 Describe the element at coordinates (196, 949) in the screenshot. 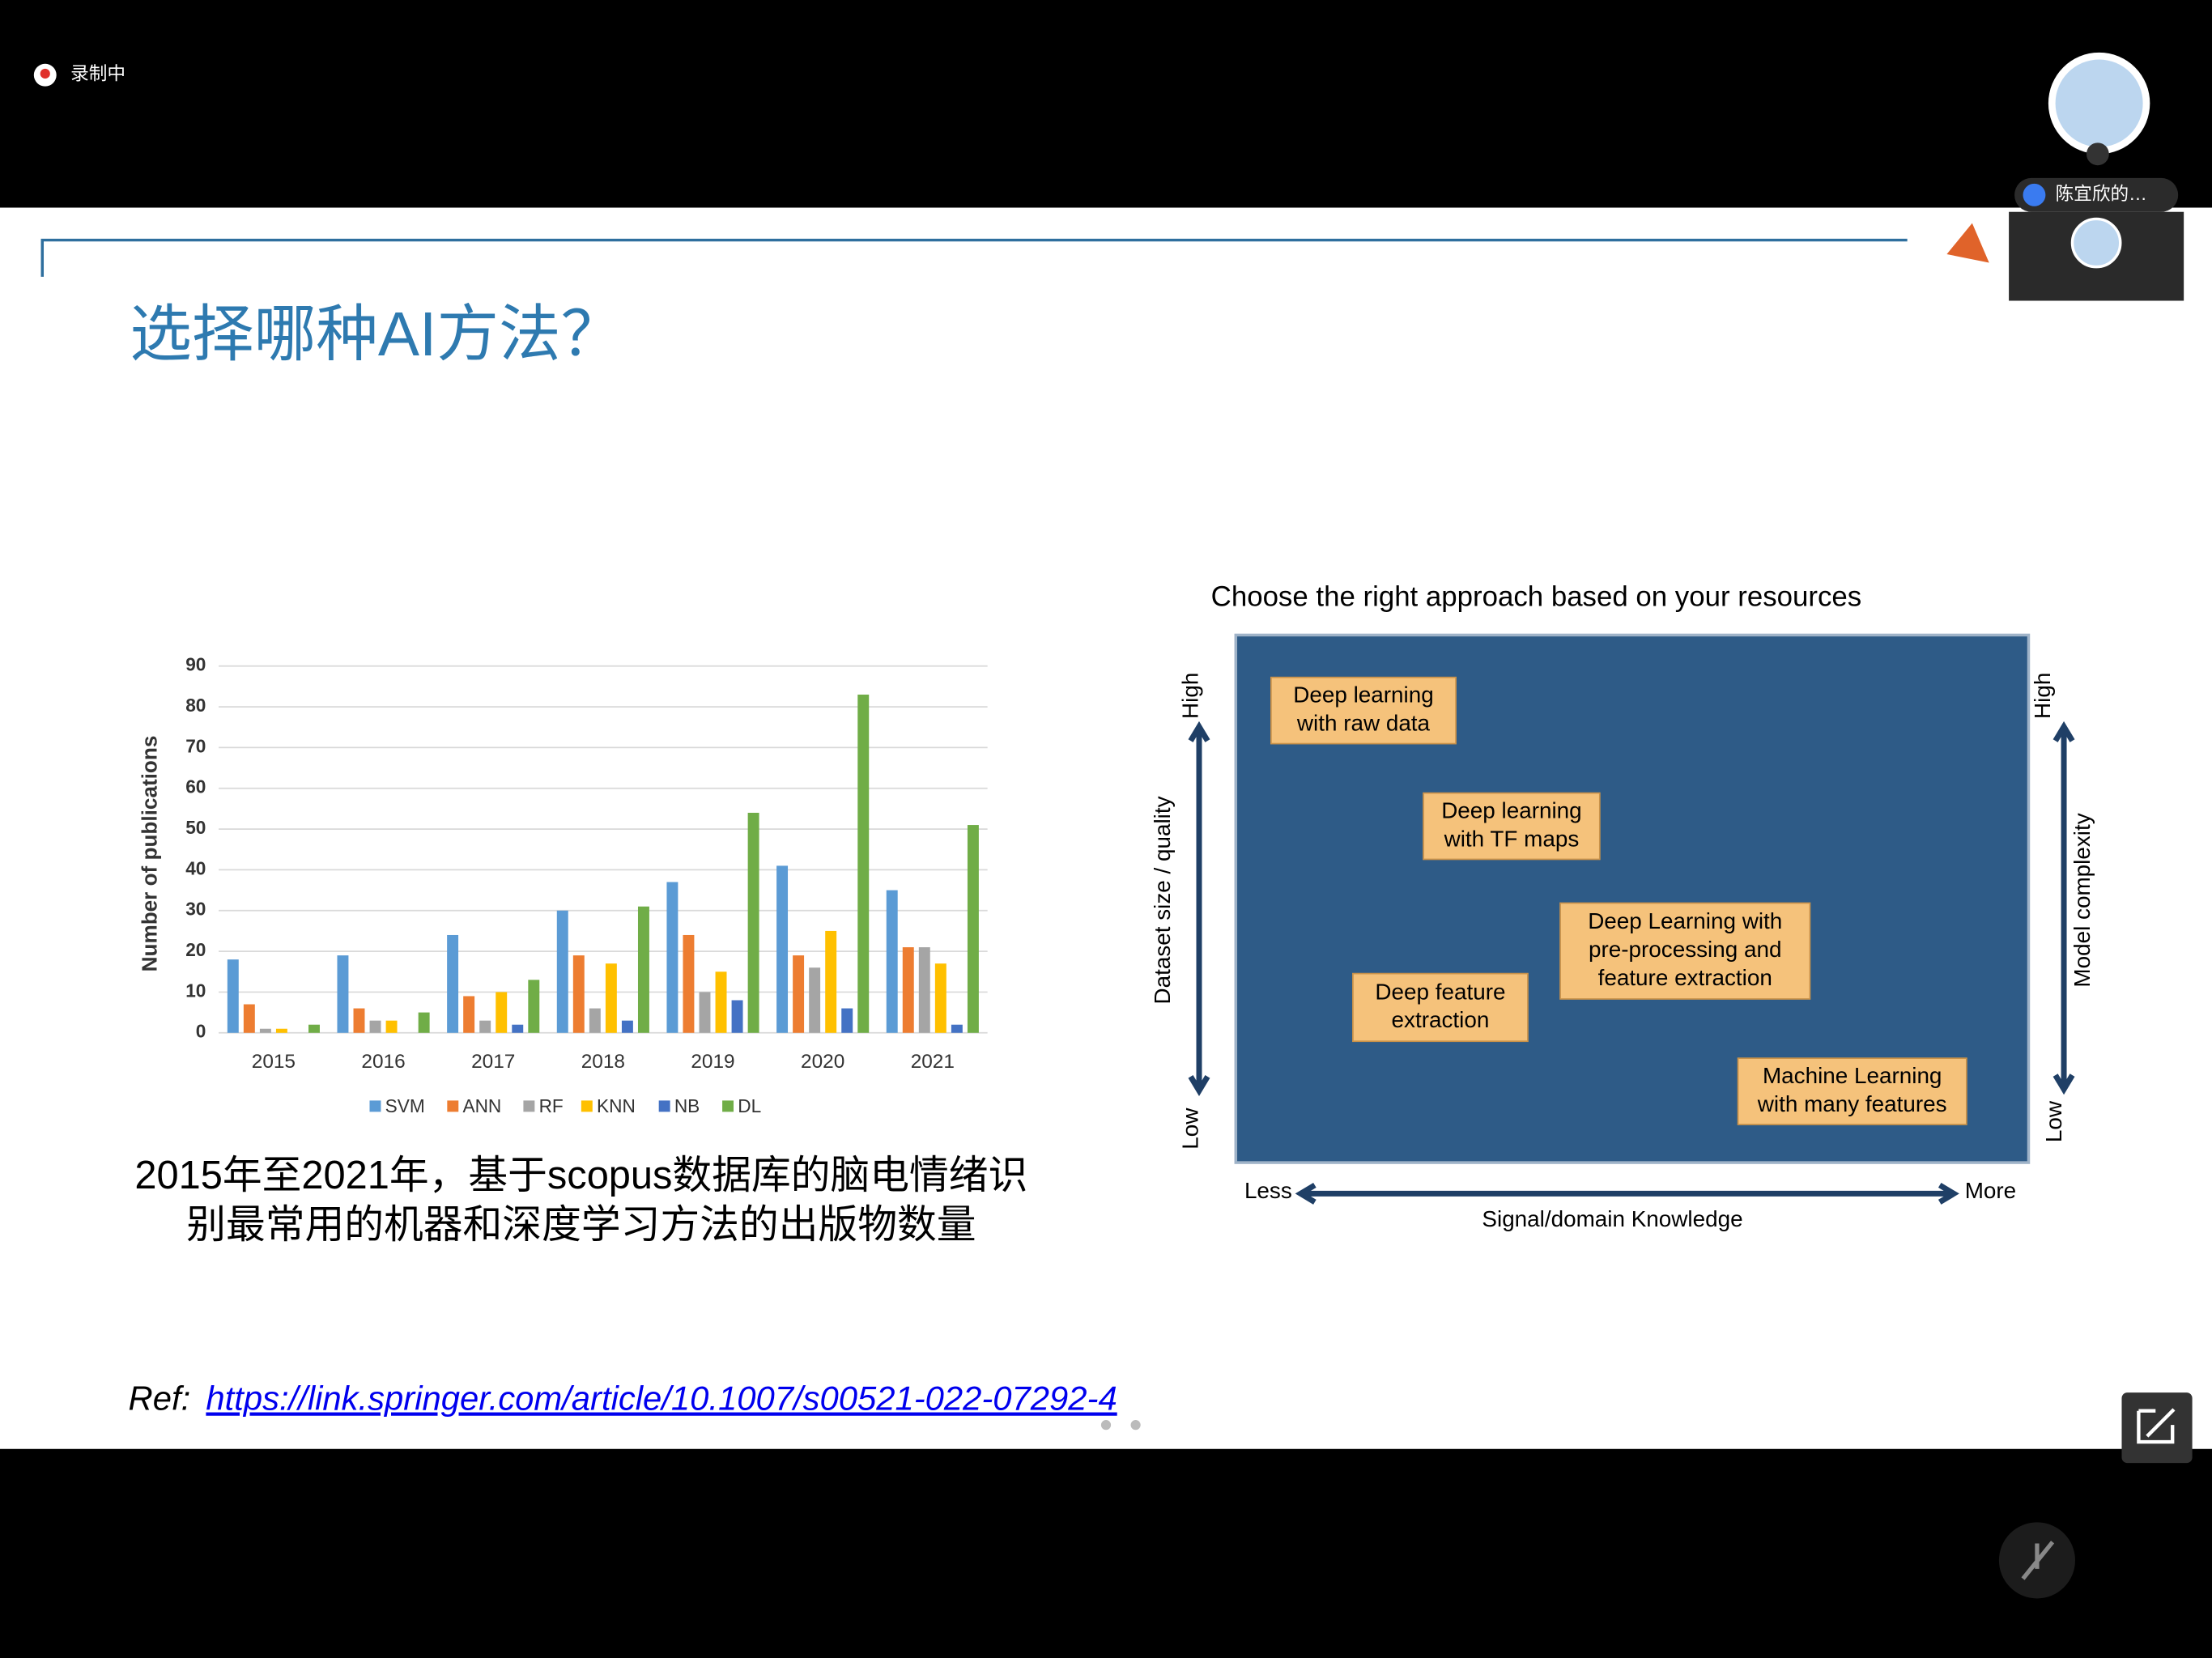

I see `y-tick-label: 20` at that location.